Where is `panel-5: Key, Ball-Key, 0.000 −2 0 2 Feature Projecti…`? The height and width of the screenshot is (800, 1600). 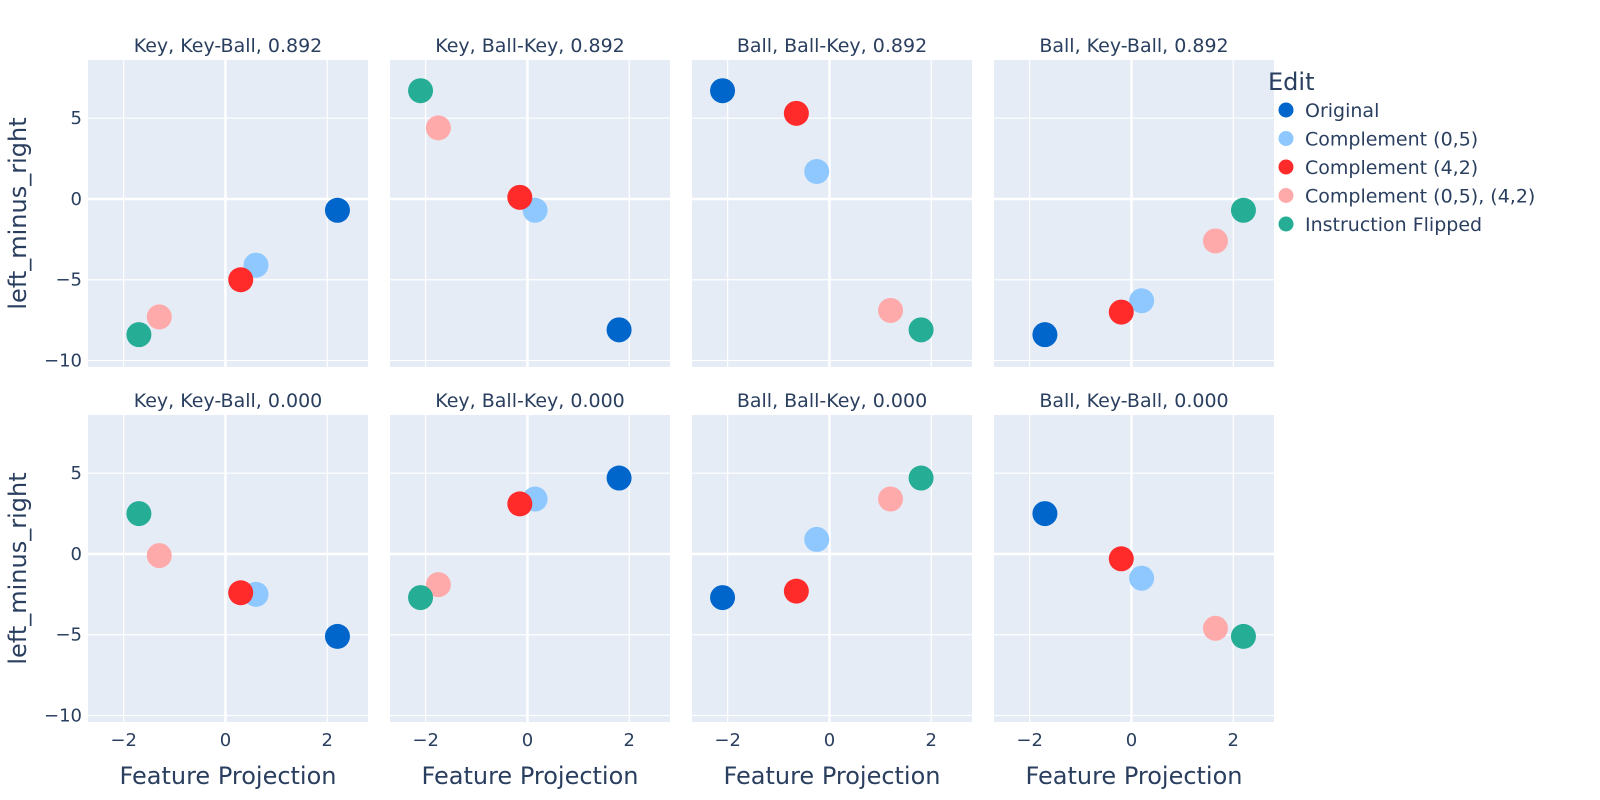 panel-5: Key, Ball-Key, 0.000 −2 0 2 Feature Projecti… is located at coordinates (530, 590).